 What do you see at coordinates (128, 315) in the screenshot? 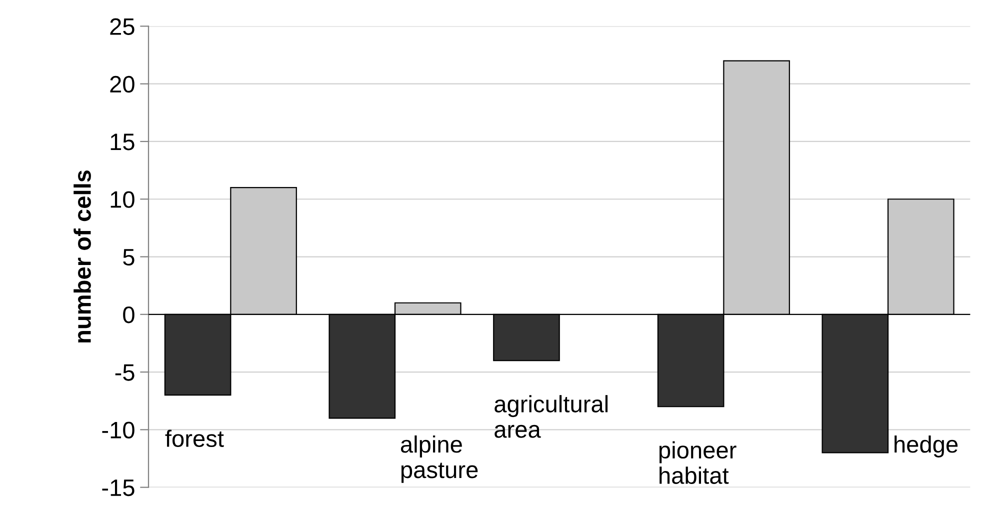
I see `y-tick-label: 0` at bounding box center [128, 315].